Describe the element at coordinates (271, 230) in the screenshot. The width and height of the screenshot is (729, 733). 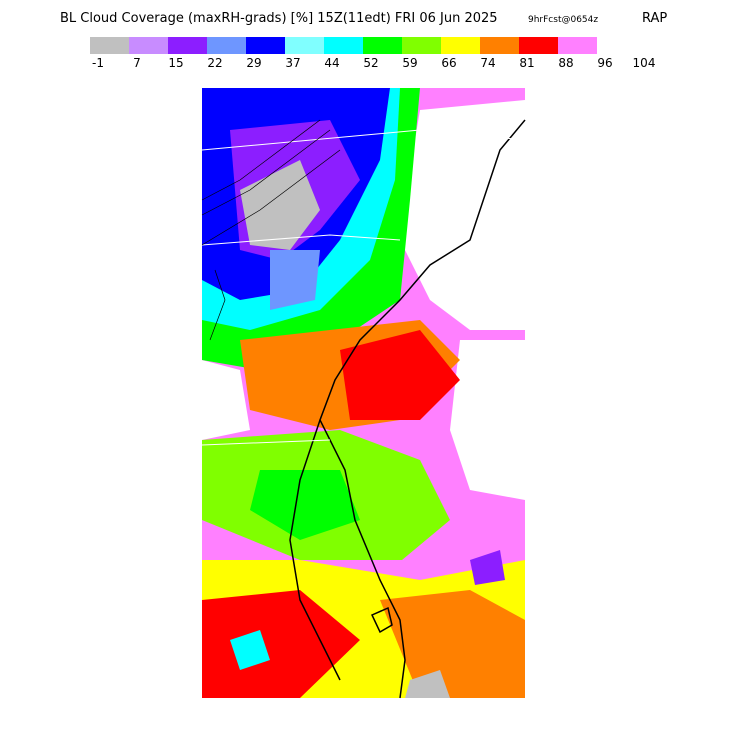
I see `contours` at that location.